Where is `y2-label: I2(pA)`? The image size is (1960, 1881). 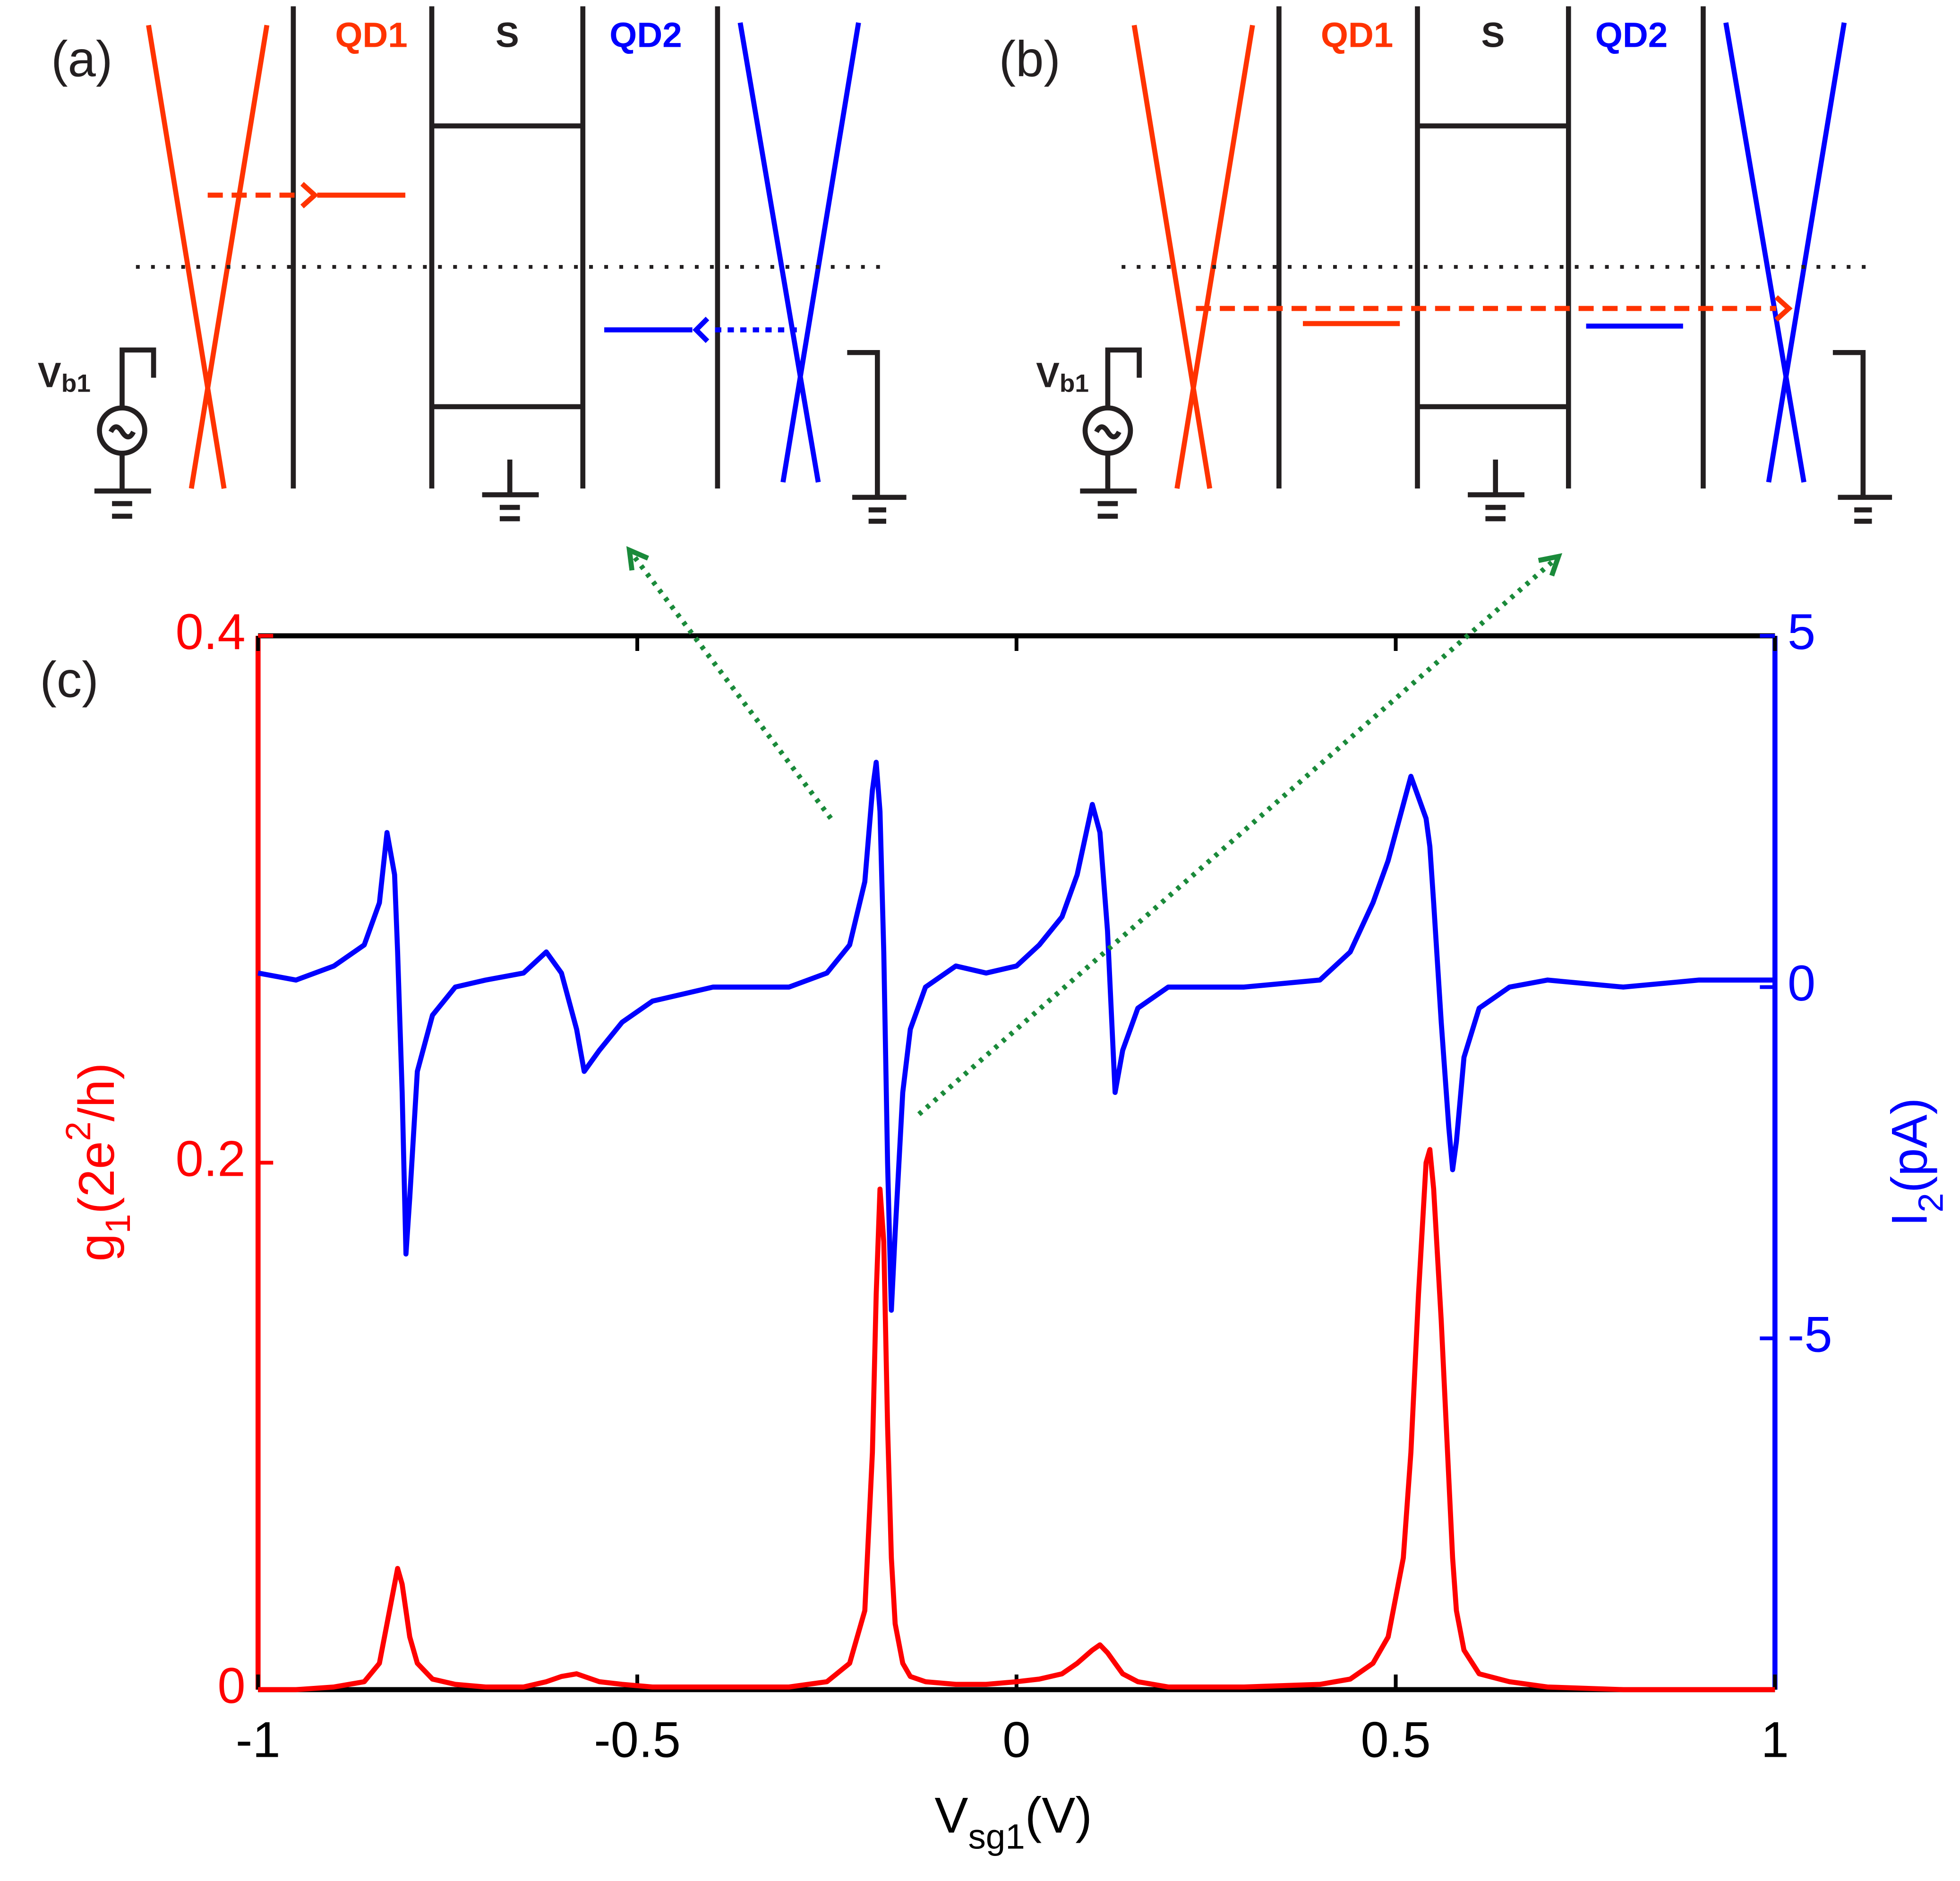
y2-label: I2(pA) is located at coordinates (1916, 1162).